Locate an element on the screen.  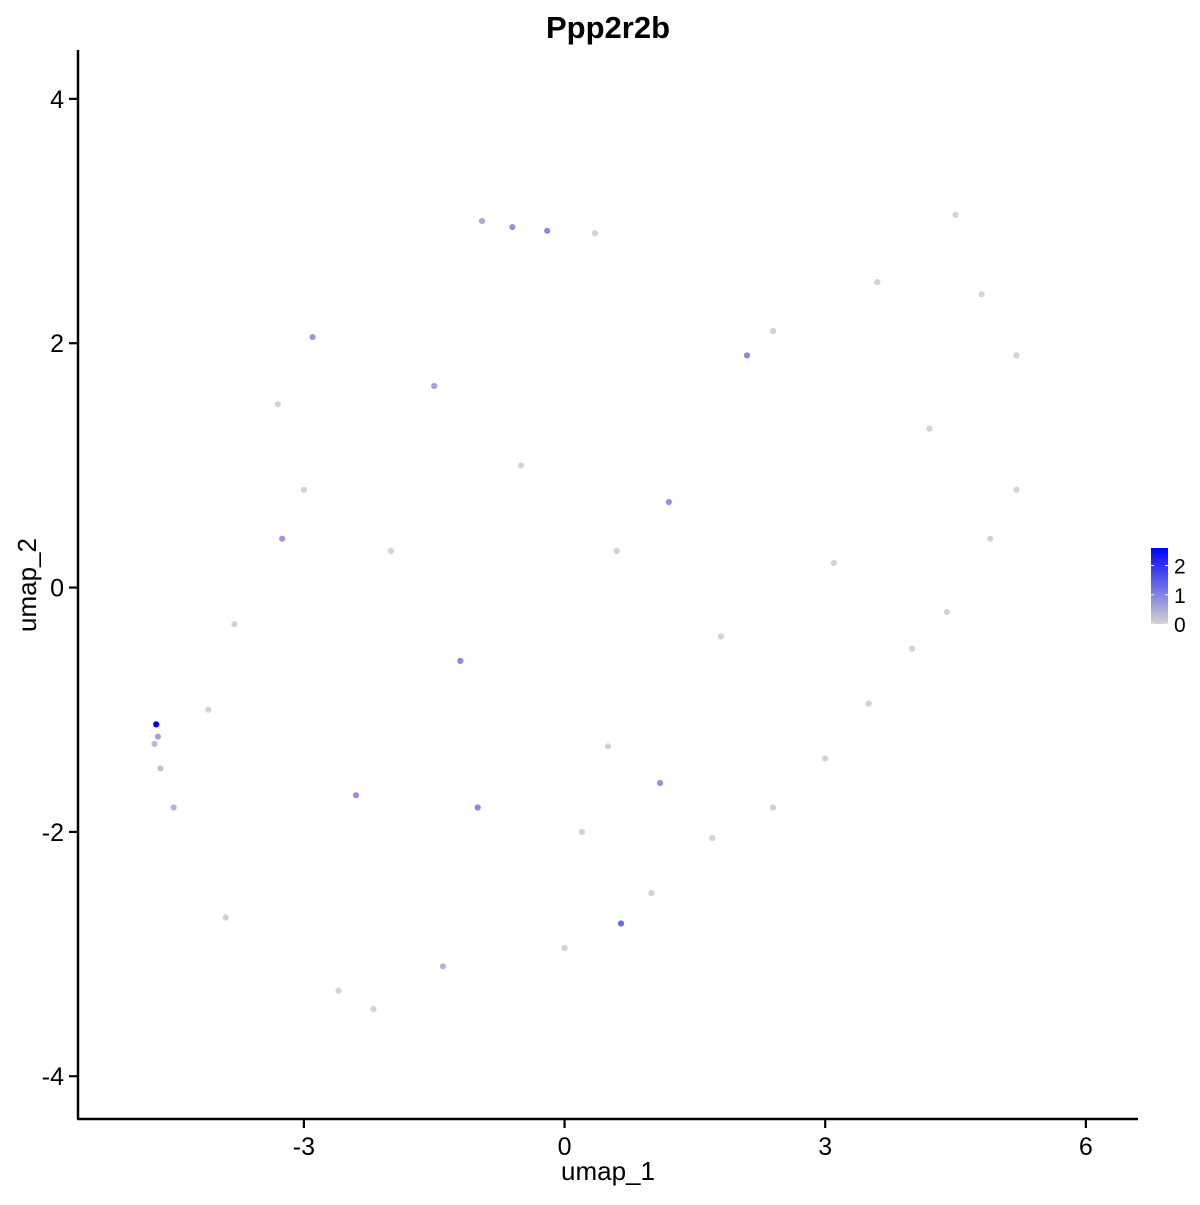
x-axis-ticks: -3 0 3 6 is located at coordinates (693, 1140).